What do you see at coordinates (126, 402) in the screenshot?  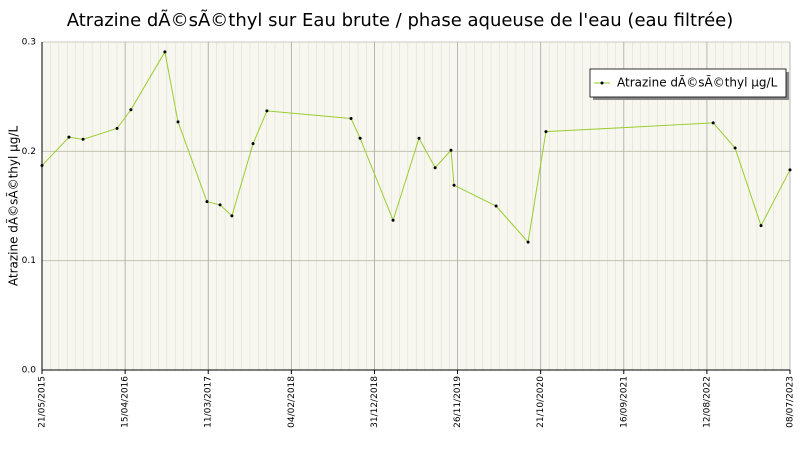 I see `x-tick-label: 15/04/2016` at bounding box center [126, 402].